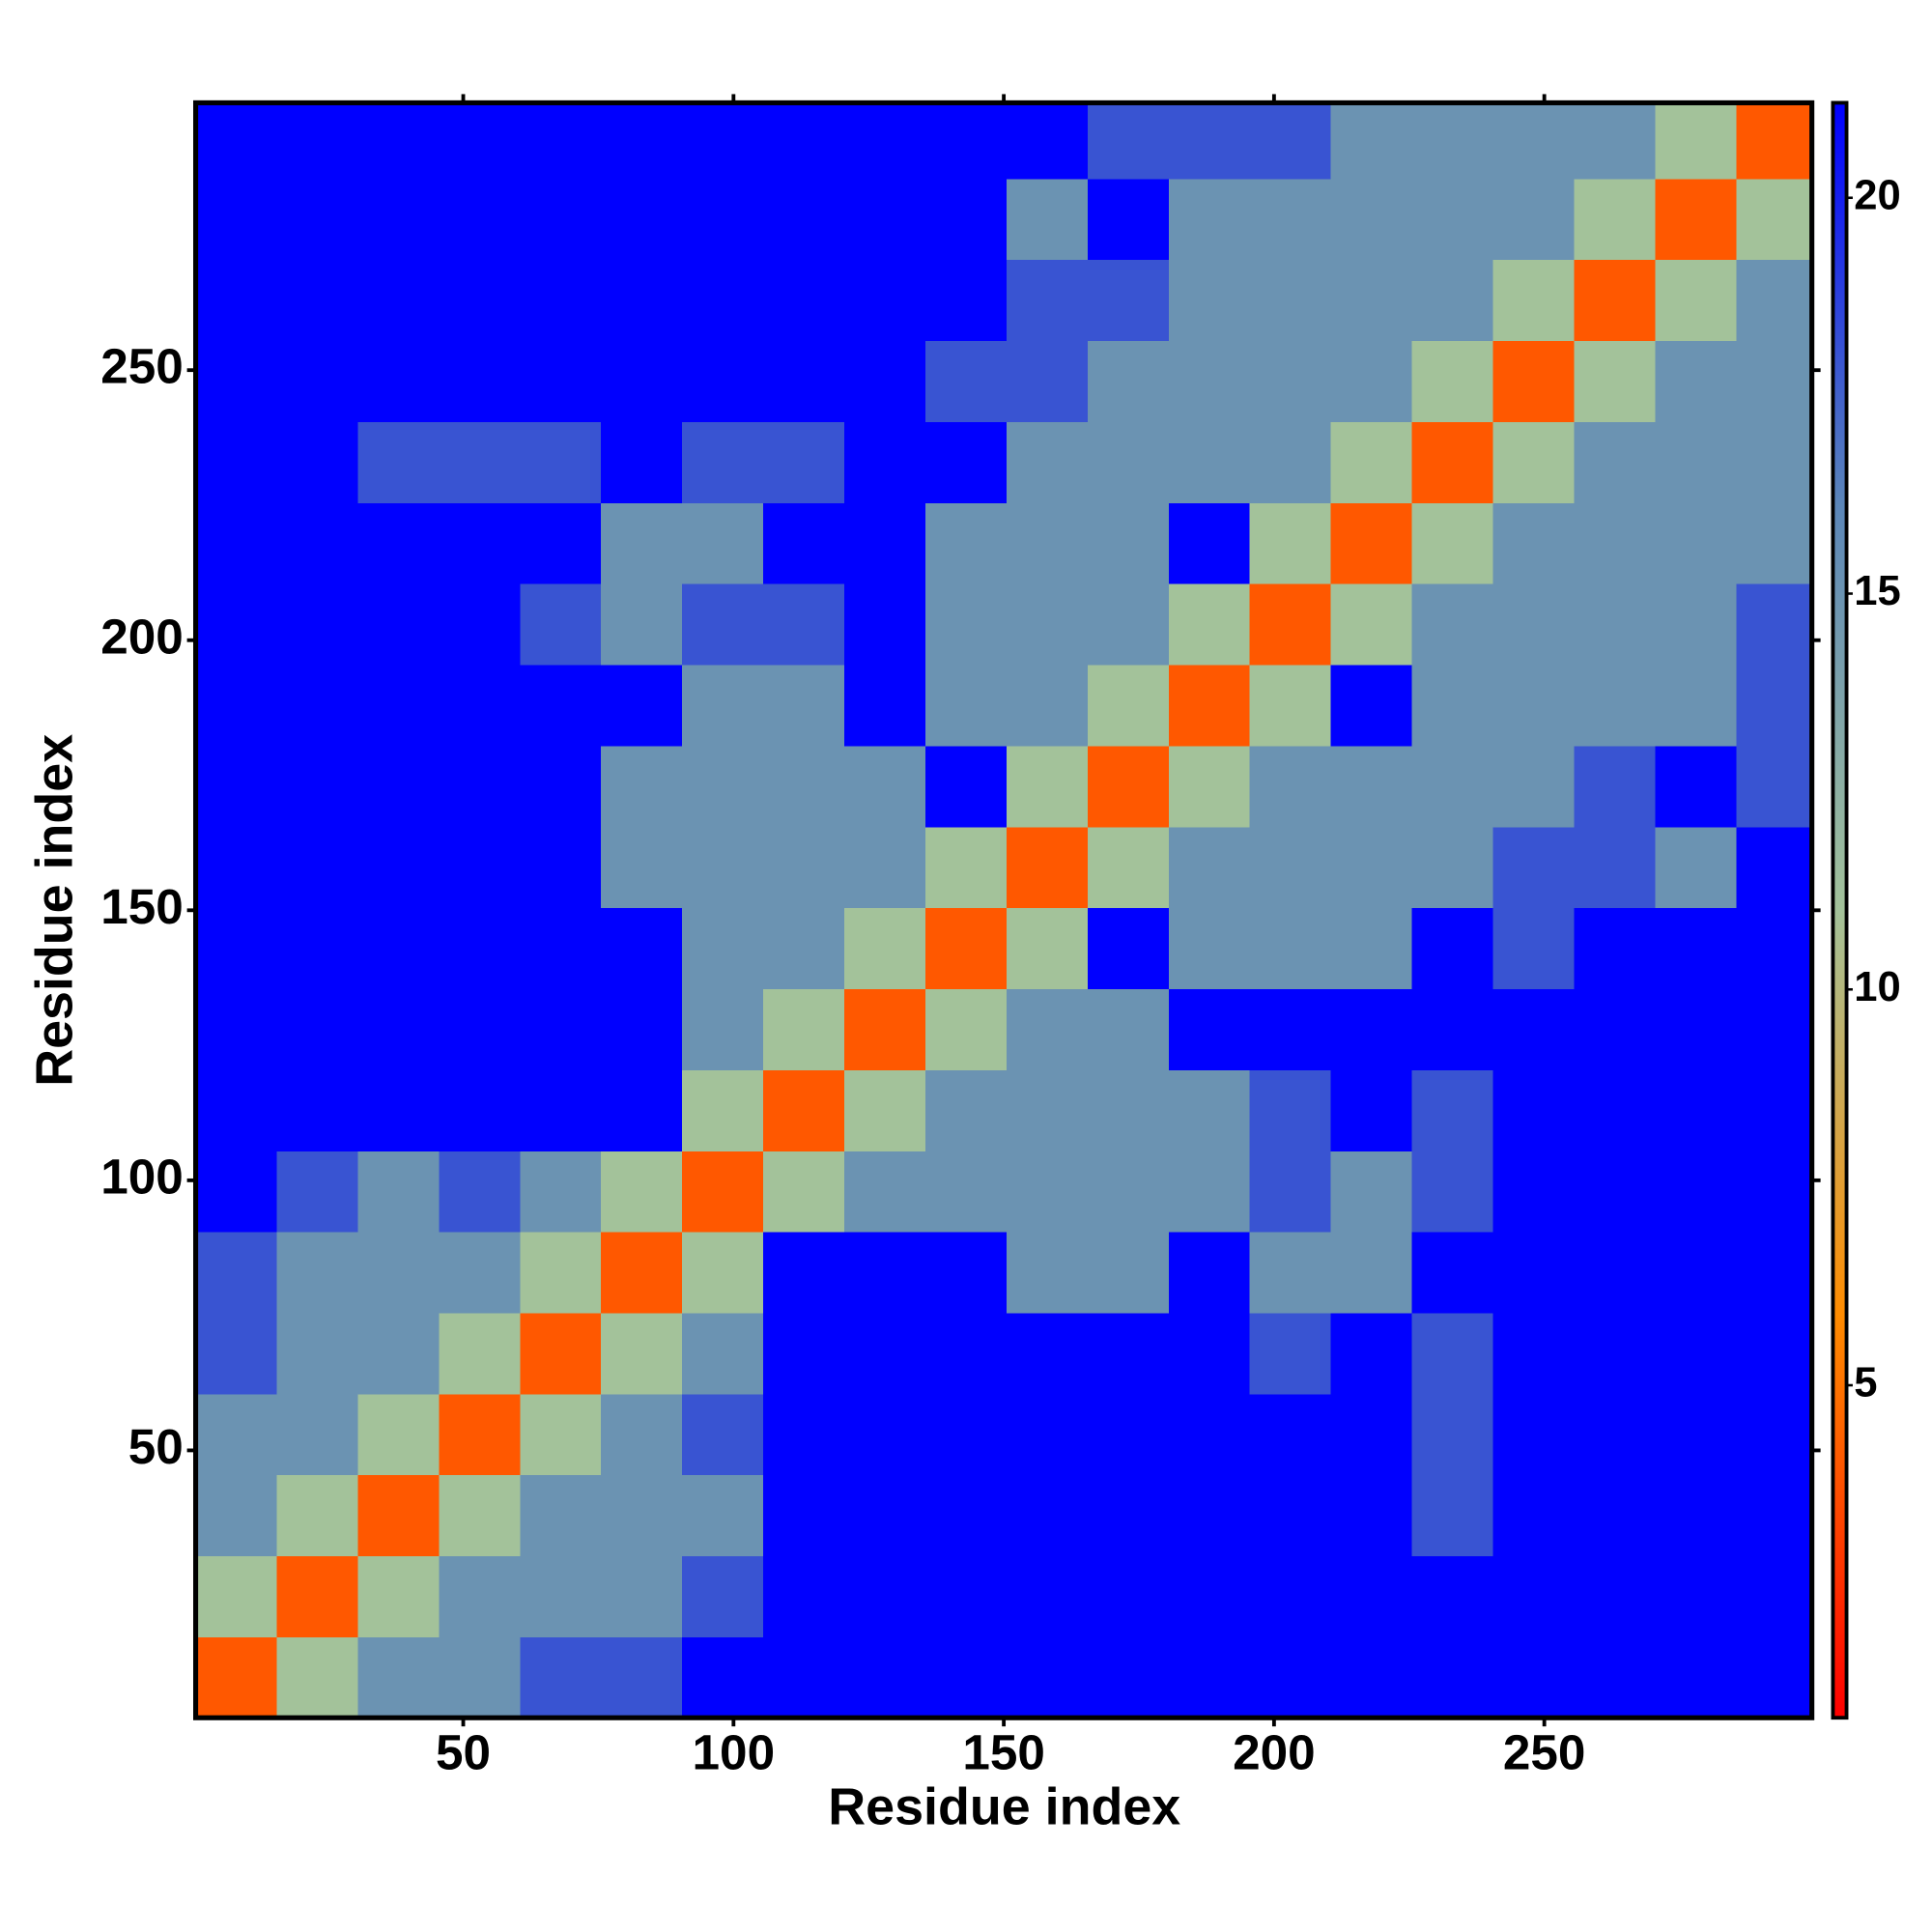  I want to click on y-axis-title: Residue index, so click(54, 910).